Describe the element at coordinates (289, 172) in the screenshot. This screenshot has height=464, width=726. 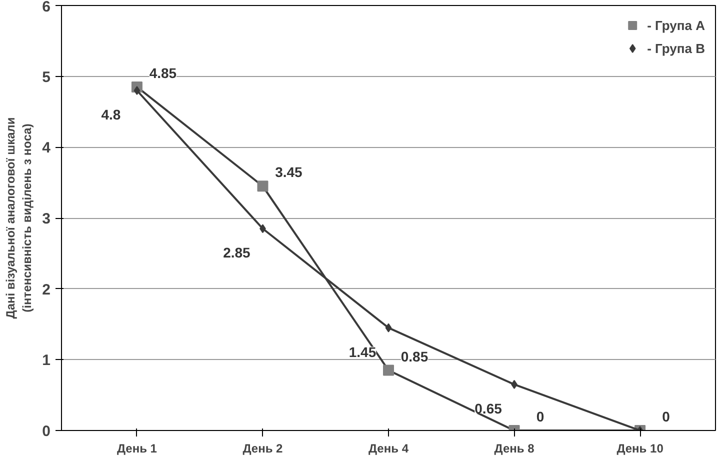
I see `data-label: 3.45` at that location.